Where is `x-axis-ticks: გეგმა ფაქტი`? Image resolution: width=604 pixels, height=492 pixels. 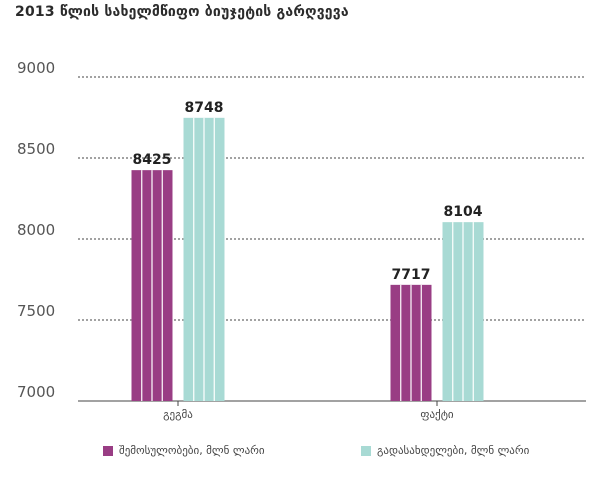 x-axis-ticks: გეგმა ფაქტი is located at coordinates (308, 411).